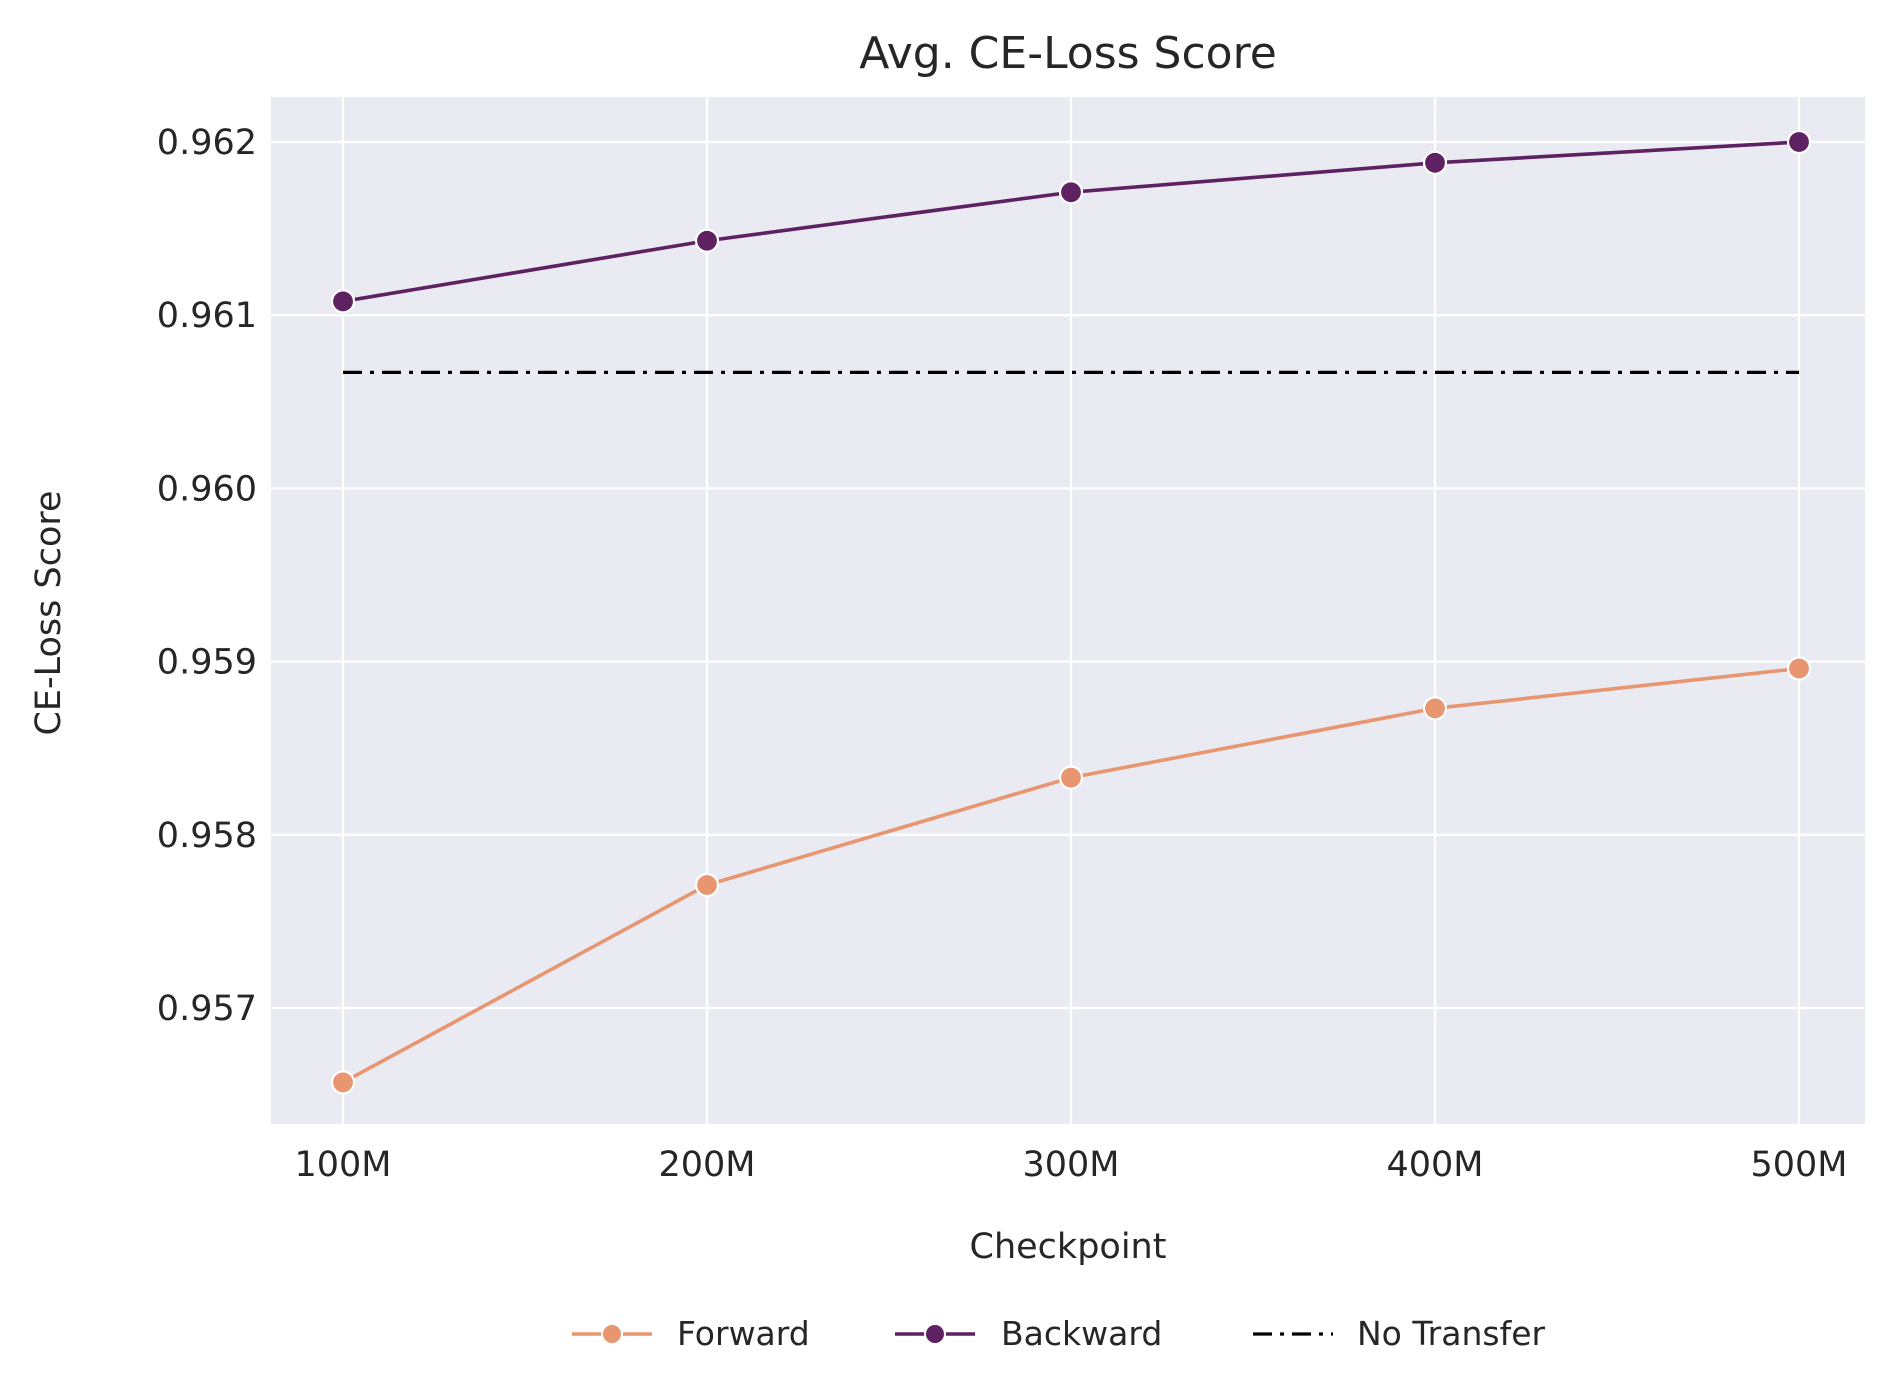 This screenshot has width=1893, height=1392. Describe the element at coordinates (1070, 1165) in the screenshot. I see `x-tick-label: 300M` at that location.